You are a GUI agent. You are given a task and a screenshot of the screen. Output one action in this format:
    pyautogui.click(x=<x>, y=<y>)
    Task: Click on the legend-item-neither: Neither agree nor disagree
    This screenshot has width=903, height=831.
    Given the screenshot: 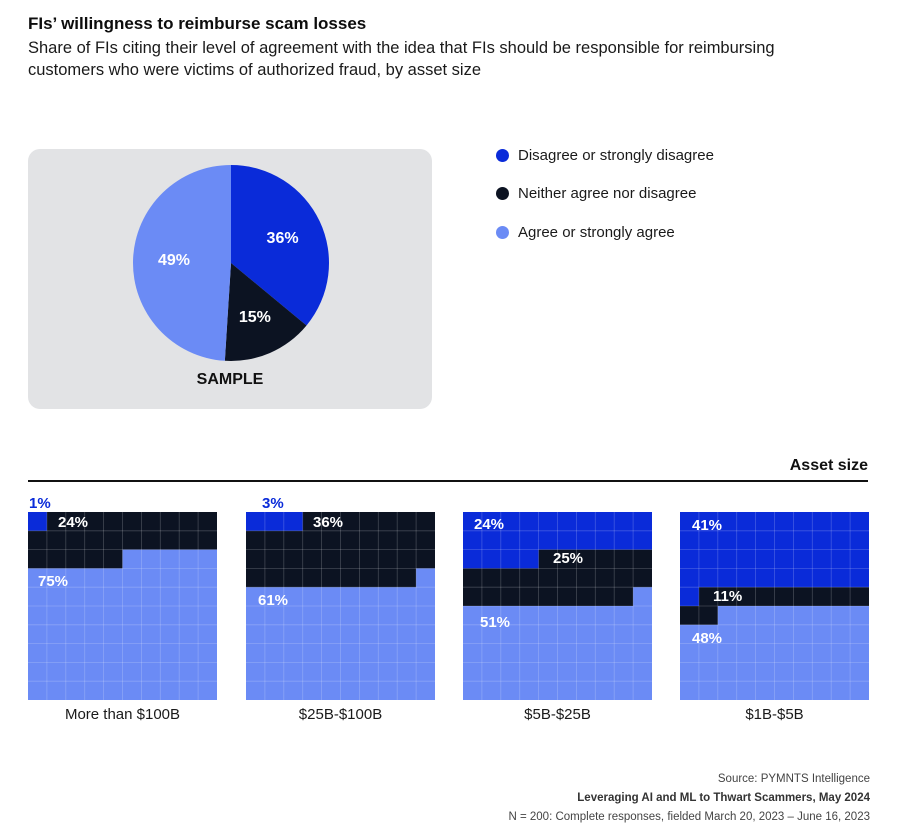 What is the action you would take?
    pyautogui.click(x=605, y=194)
    